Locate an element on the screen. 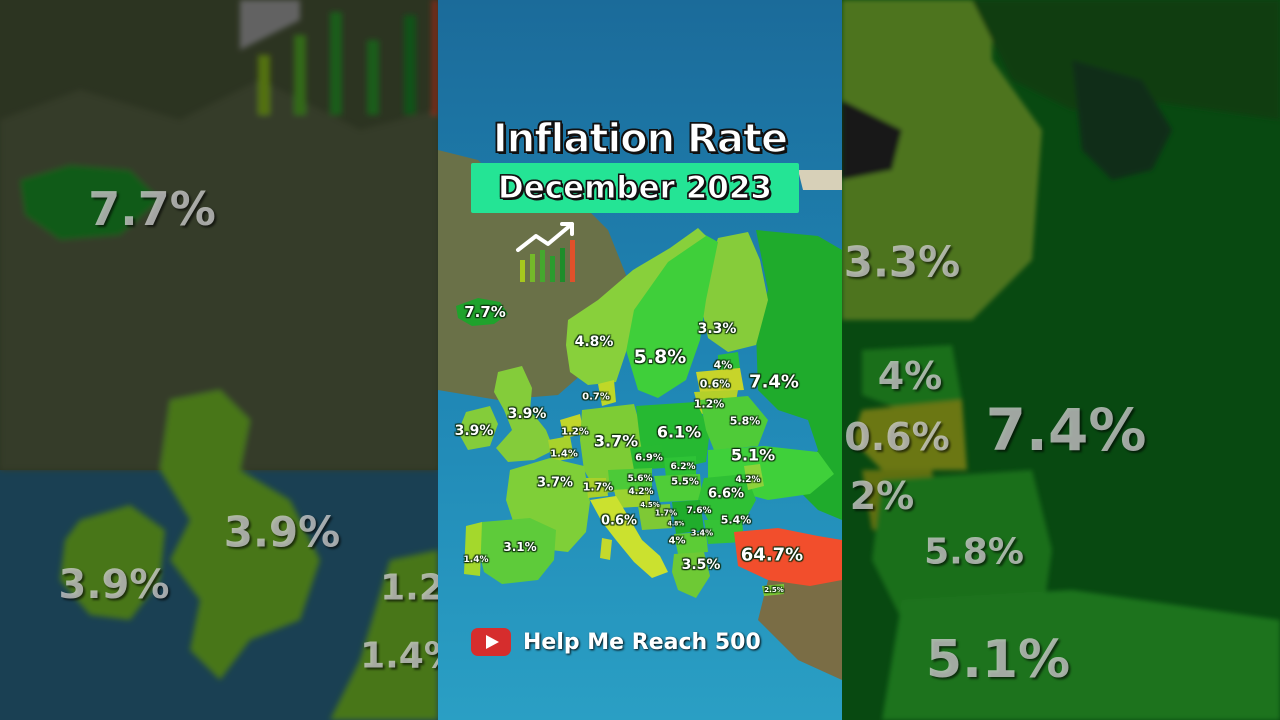  region-austria is located at coordinates (630, 479).